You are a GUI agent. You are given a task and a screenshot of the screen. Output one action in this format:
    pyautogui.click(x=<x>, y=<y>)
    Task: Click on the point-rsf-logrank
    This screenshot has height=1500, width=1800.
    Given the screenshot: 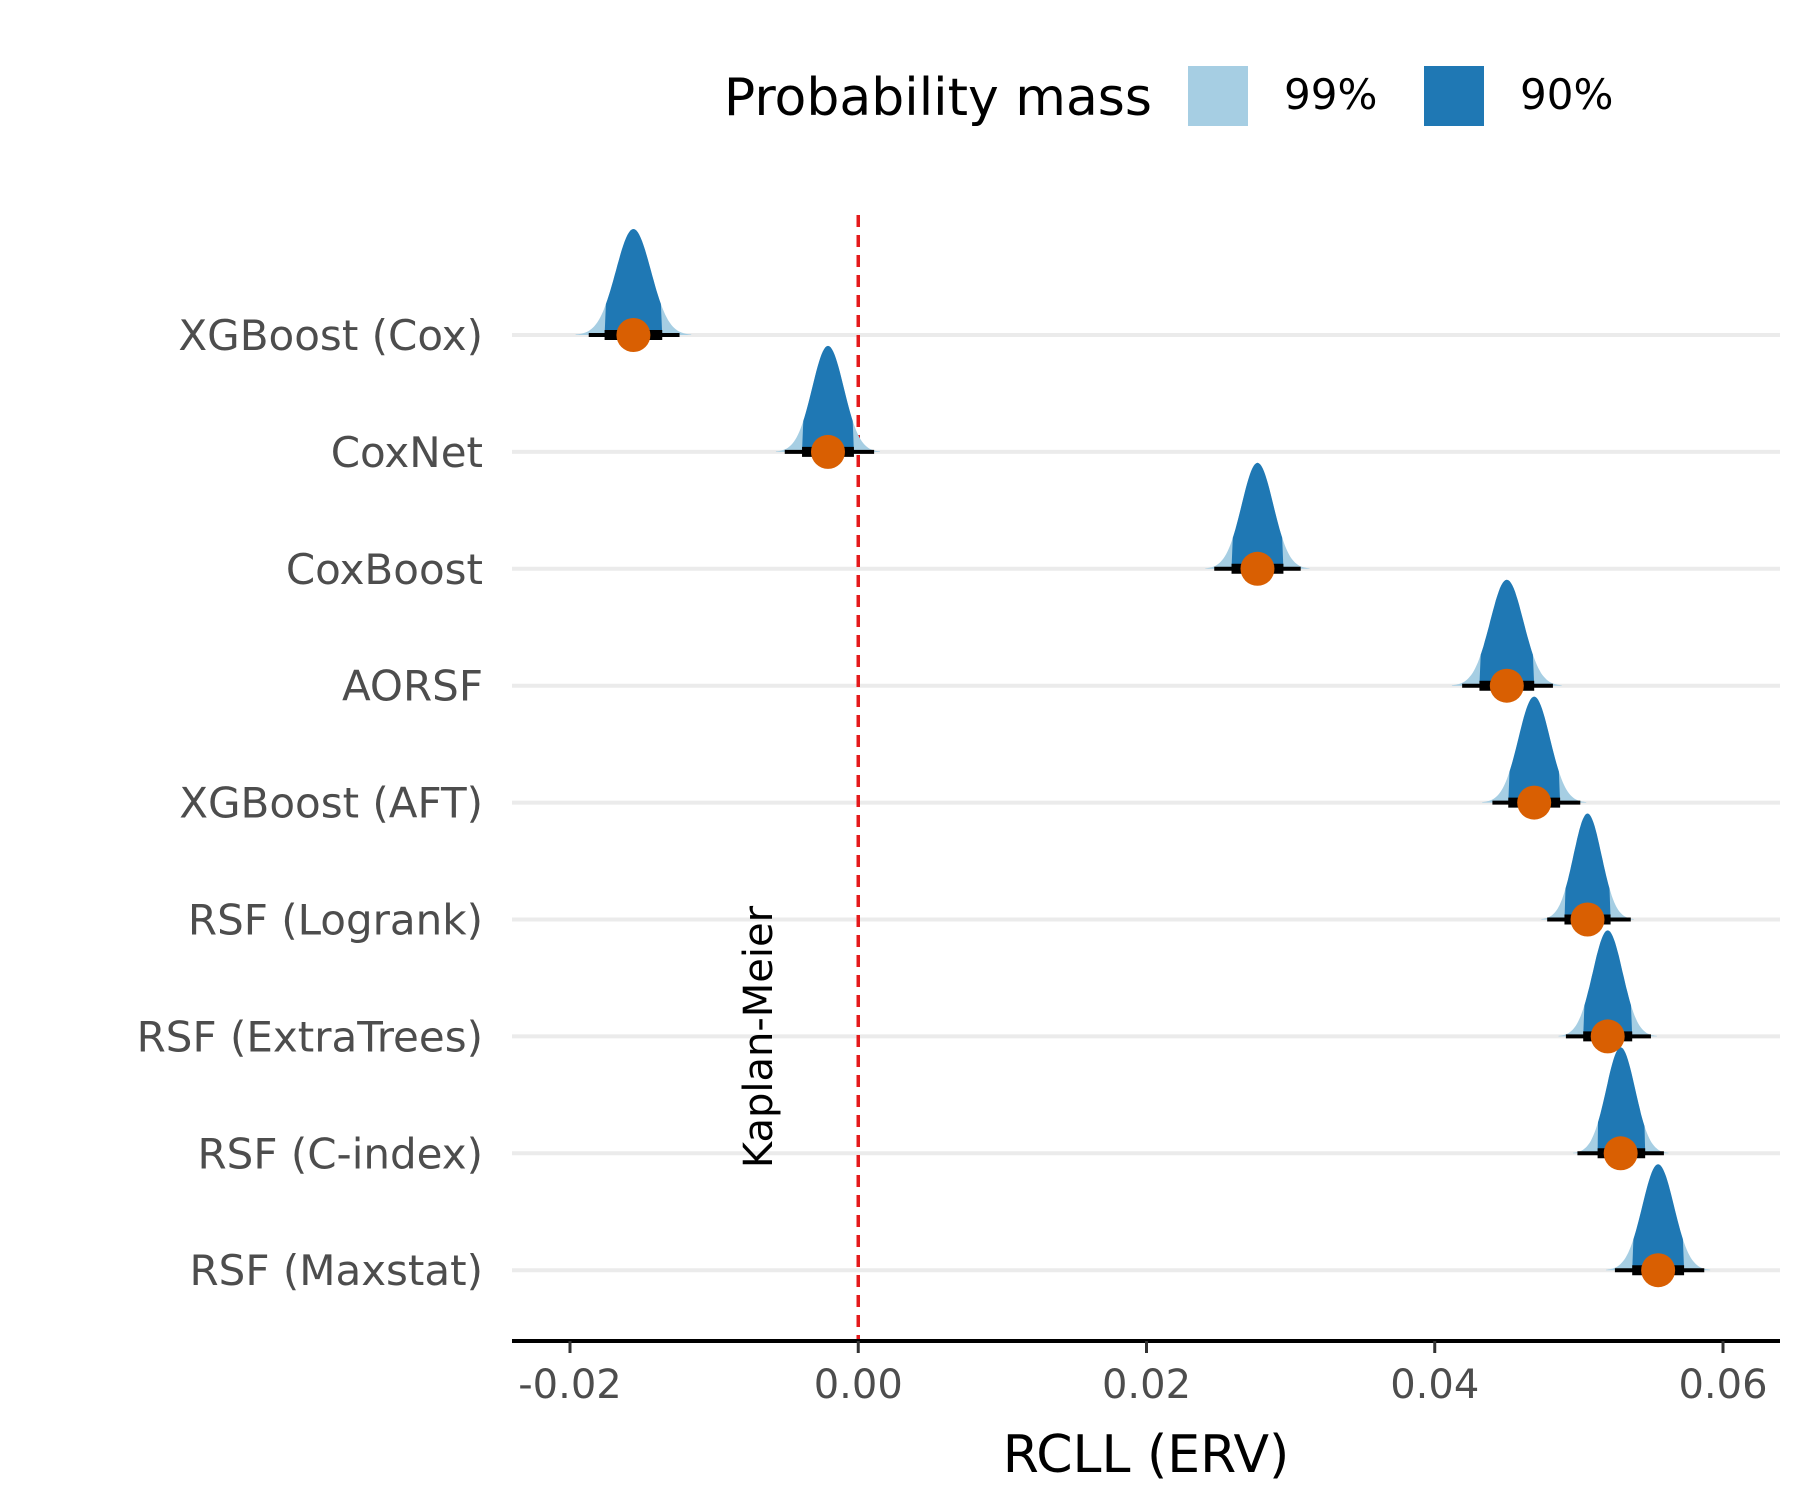 What is the action you would take?
    pyautogui.click(x=1587, y=919)
    